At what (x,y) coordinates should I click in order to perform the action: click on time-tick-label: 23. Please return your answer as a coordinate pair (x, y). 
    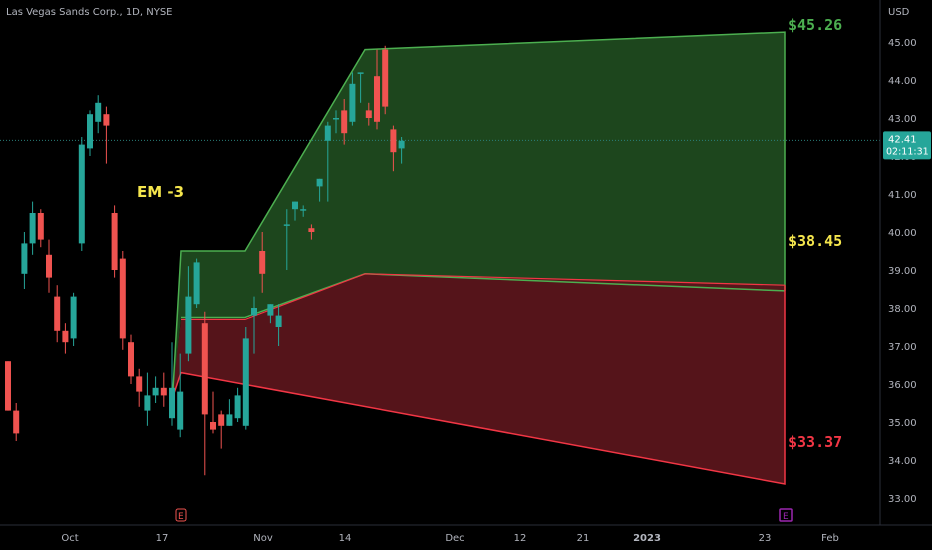
    Looking at the image, I should click on (765, 538).